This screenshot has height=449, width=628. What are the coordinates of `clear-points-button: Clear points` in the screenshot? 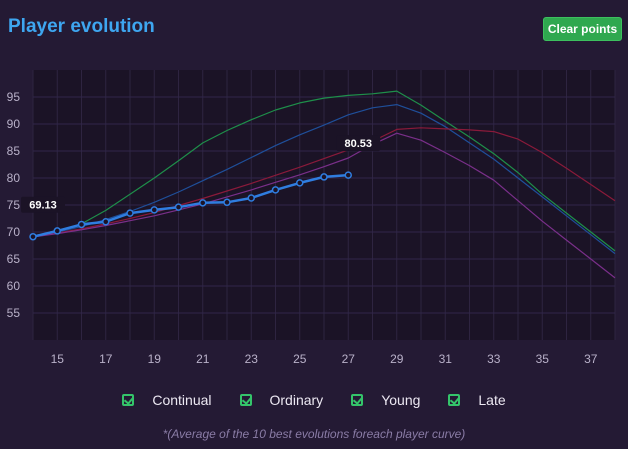 It's located at (582, 29).